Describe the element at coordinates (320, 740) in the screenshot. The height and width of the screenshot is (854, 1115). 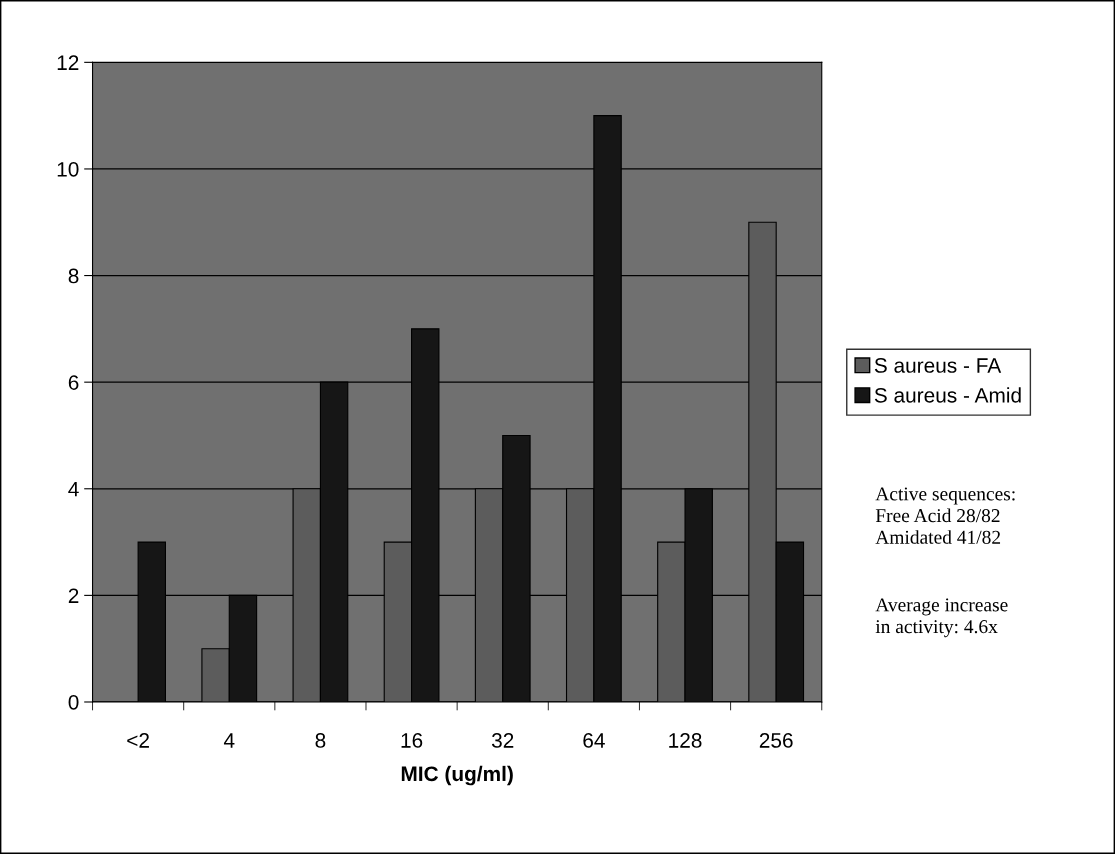
I see `x-tick-label: 8` at that location.